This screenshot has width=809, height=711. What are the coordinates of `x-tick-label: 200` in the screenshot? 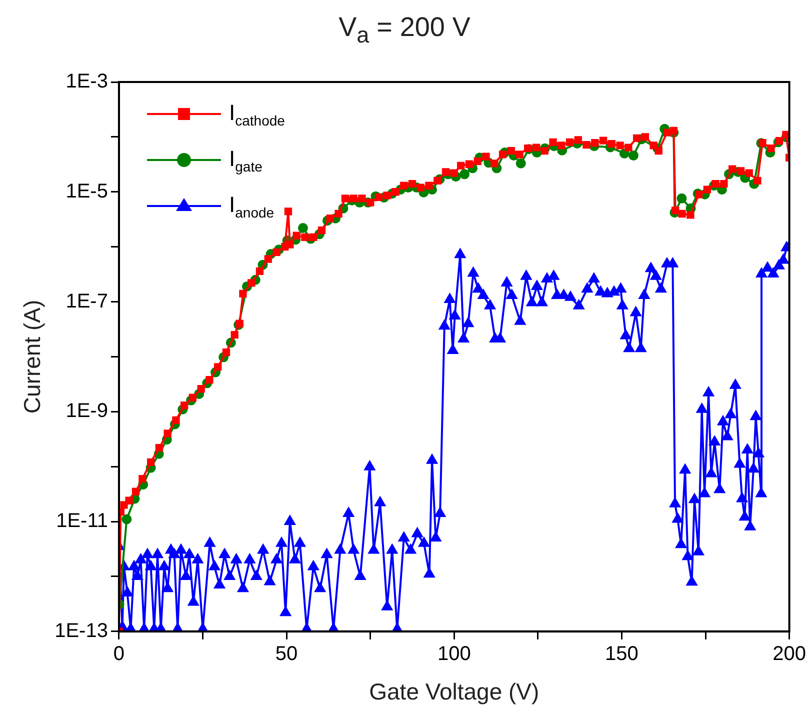 It's located at (789, 653).